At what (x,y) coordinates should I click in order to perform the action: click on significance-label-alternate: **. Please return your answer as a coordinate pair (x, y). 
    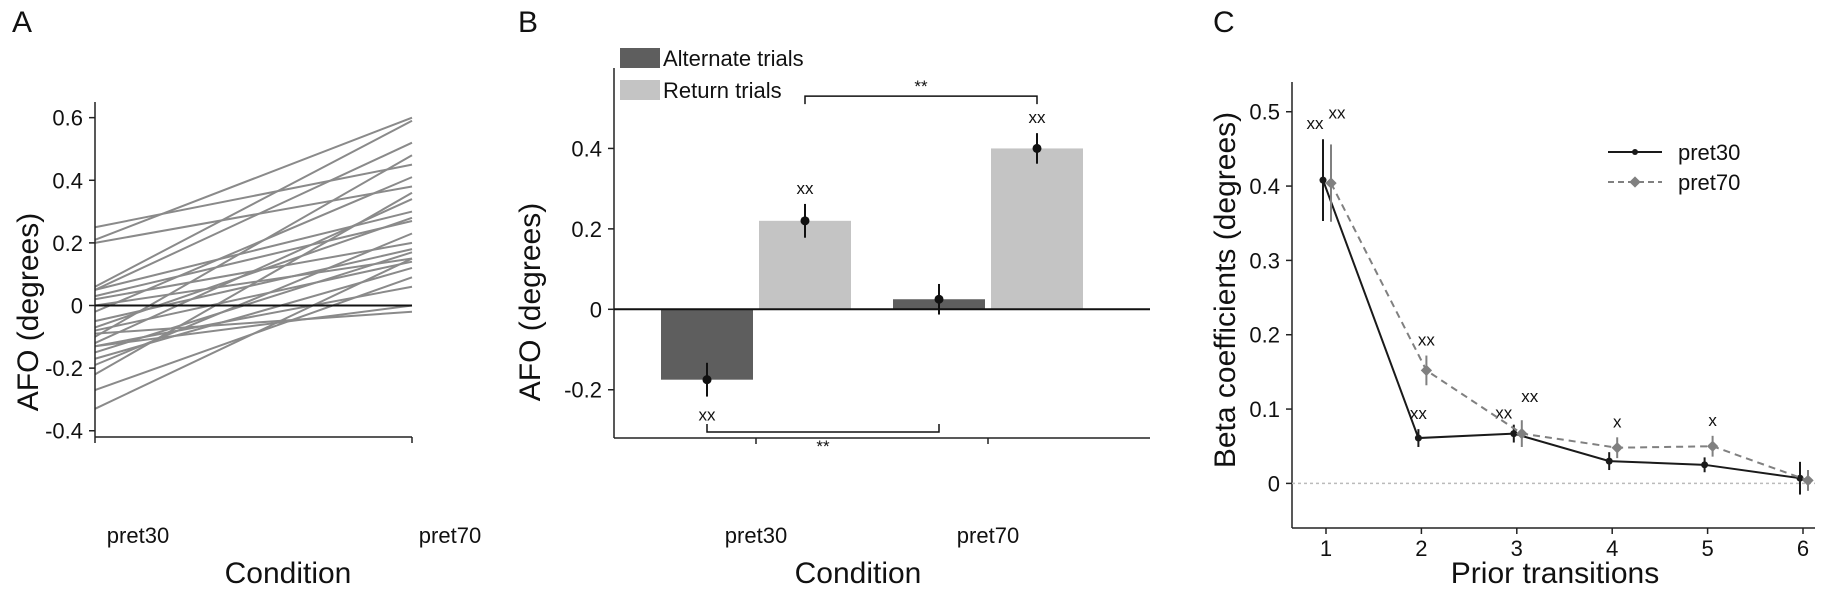
    Looking at the image, I should click on (823, 446).